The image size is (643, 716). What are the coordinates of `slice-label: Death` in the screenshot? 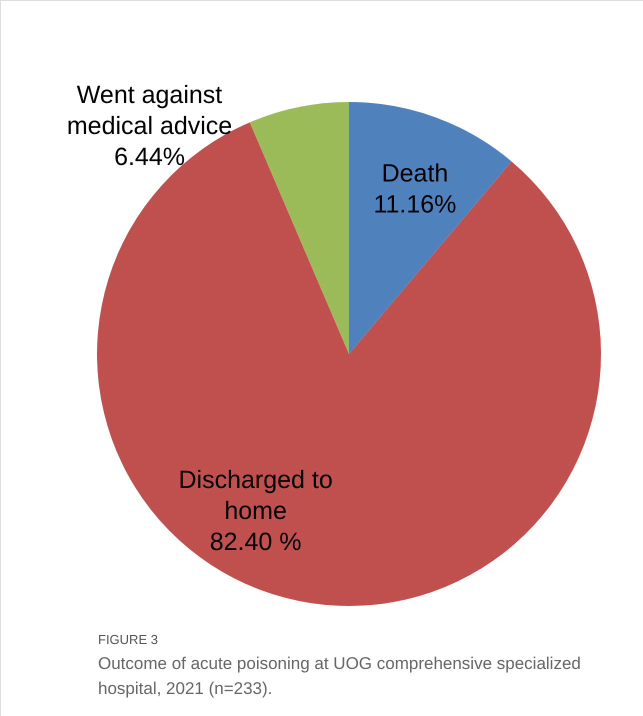 It's located at (415, 174).